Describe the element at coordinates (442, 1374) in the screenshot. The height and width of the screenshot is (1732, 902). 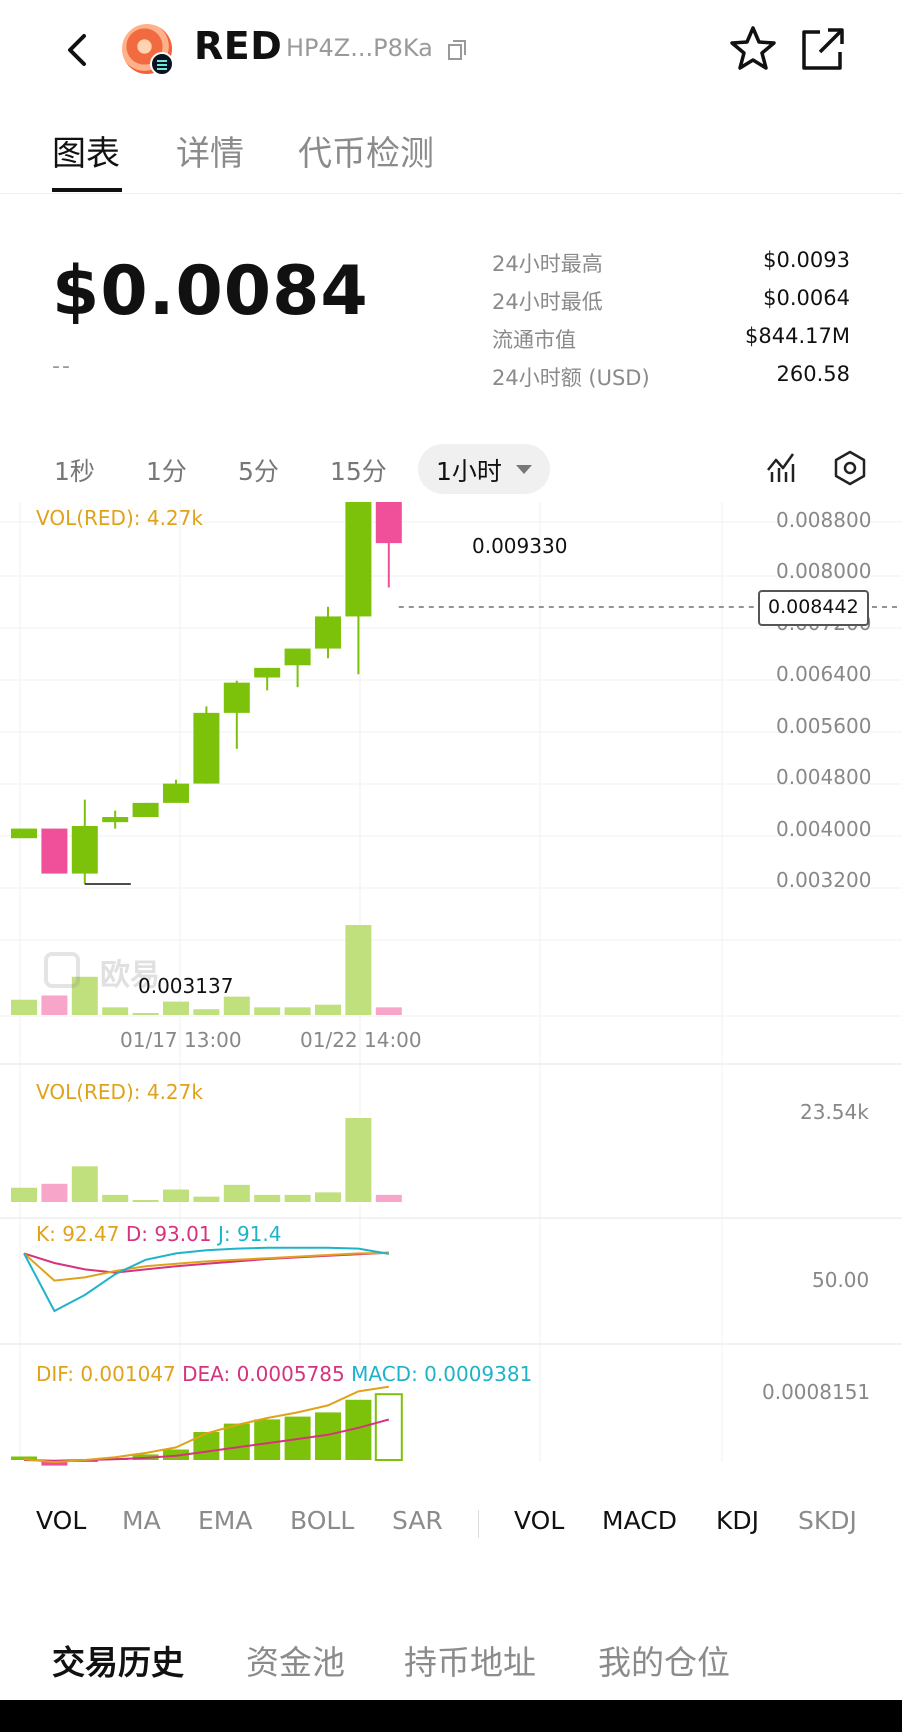
I see `macd-value: MACD: 0.0009381` at that location.